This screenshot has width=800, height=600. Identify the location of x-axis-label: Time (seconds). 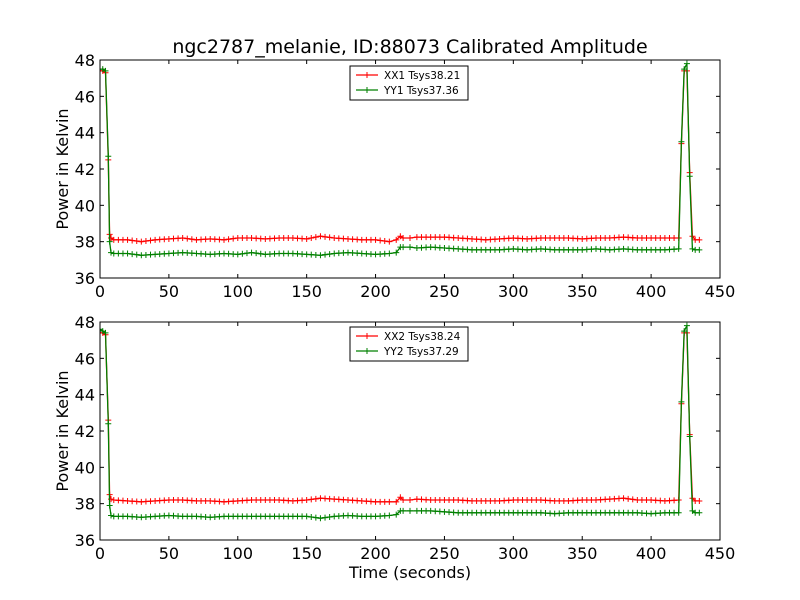
(409, 572).